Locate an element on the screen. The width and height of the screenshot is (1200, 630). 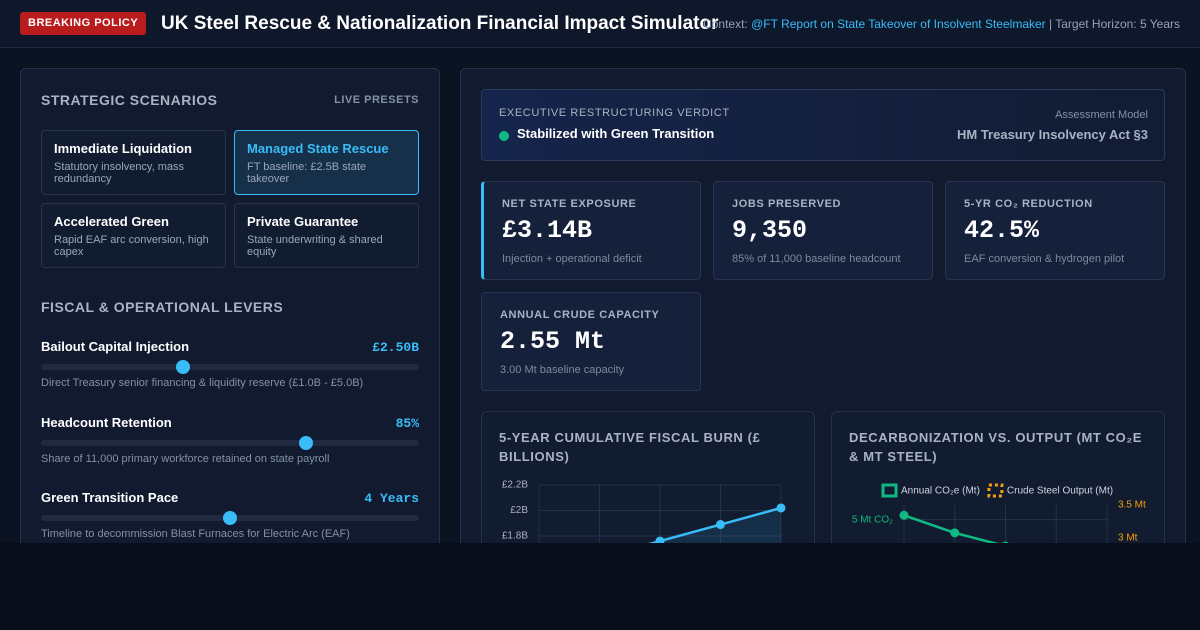
line is located at coordinates (951, 528).